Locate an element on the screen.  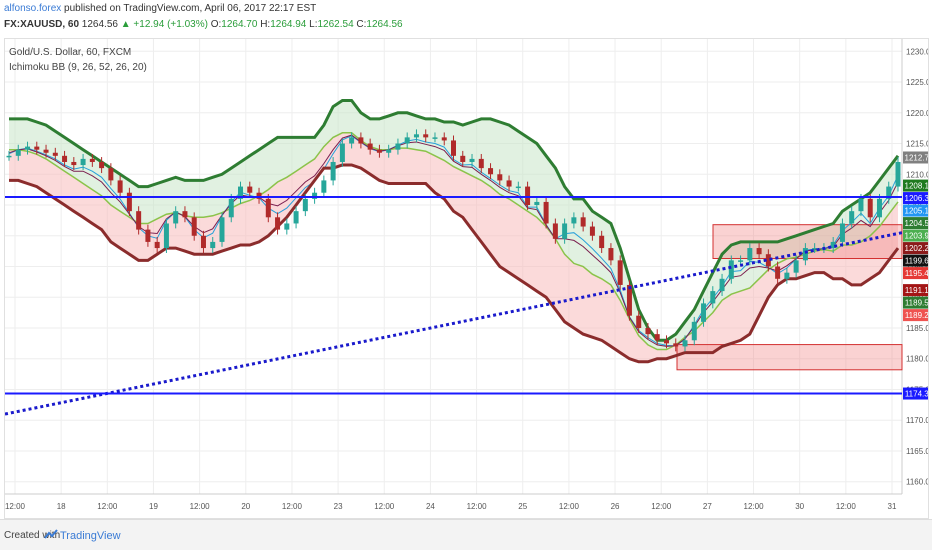
close-label: C: is located at coordinates (361, 24).